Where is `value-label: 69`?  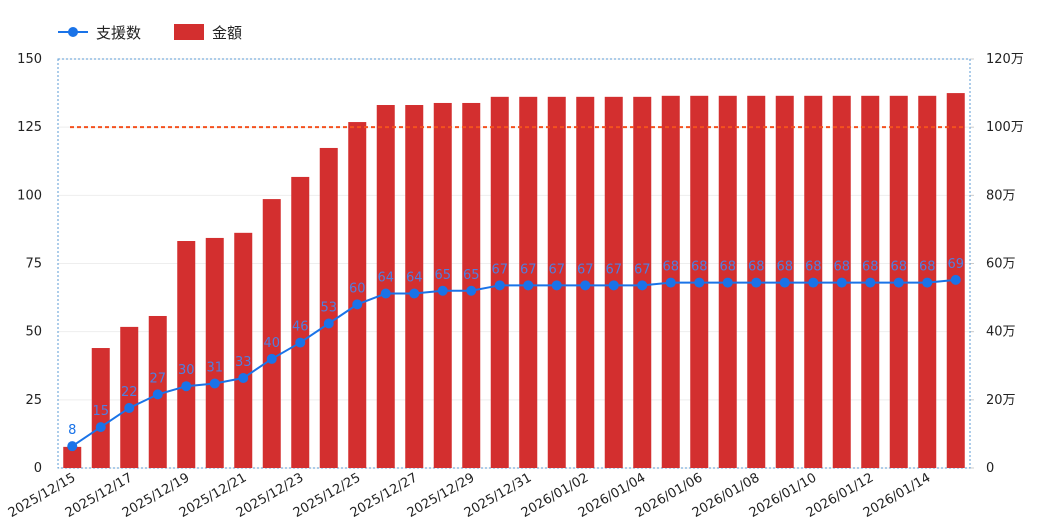
value-label: 69 is located at coordinates (955, 264).